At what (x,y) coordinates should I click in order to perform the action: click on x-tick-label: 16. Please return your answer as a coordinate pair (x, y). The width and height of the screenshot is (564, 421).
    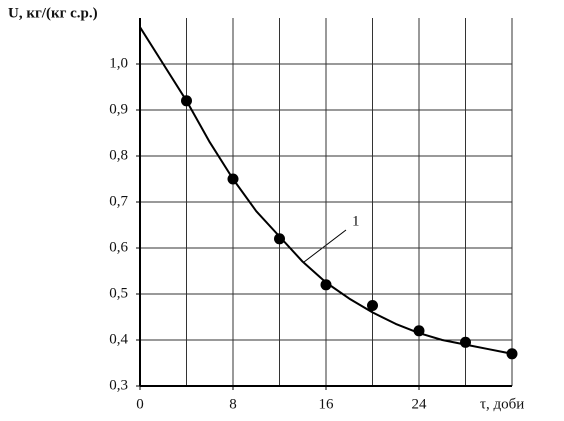
    Looking at the image, I should click on (327, 404).